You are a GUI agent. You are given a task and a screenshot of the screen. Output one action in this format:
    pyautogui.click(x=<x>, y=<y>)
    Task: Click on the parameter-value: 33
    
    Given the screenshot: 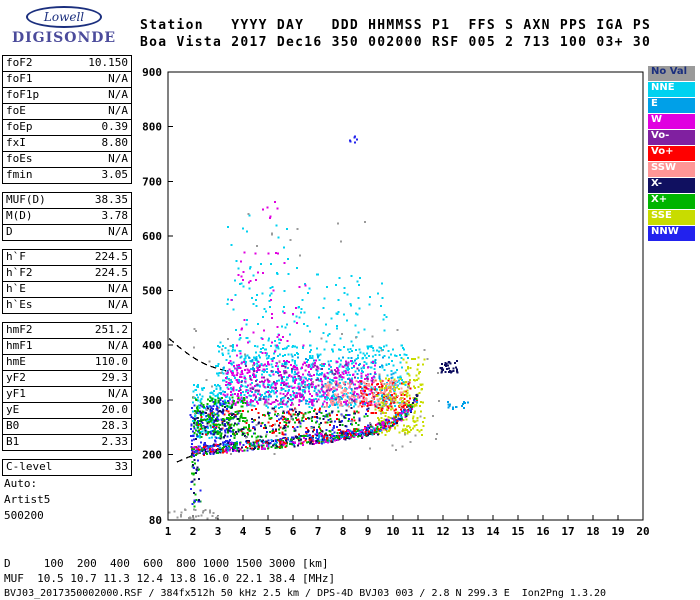 What is the action you would take?
    pyautogui.click(x=121, y=466)
    